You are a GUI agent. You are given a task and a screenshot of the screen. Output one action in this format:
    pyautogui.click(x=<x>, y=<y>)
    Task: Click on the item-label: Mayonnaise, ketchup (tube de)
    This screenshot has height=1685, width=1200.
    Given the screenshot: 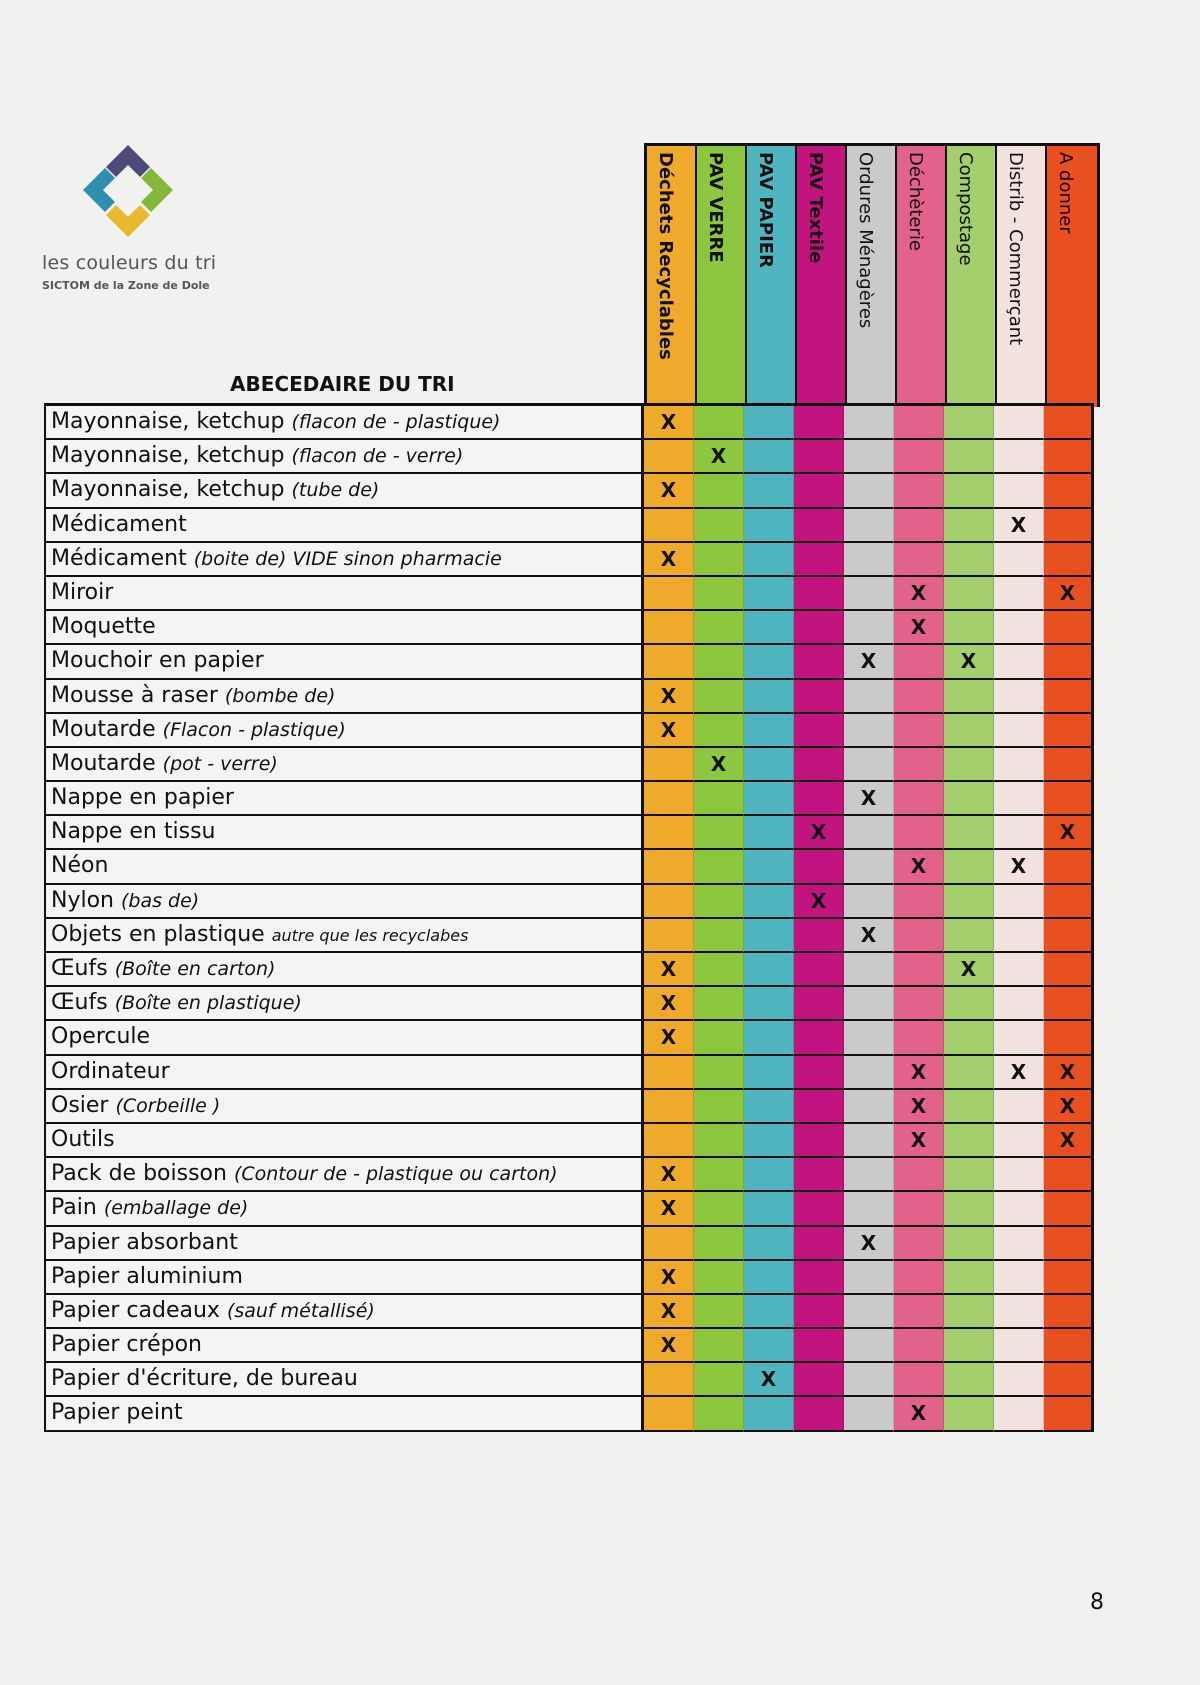 What is the action you would take?
    pyautogui.click(x=344, y=491)
    